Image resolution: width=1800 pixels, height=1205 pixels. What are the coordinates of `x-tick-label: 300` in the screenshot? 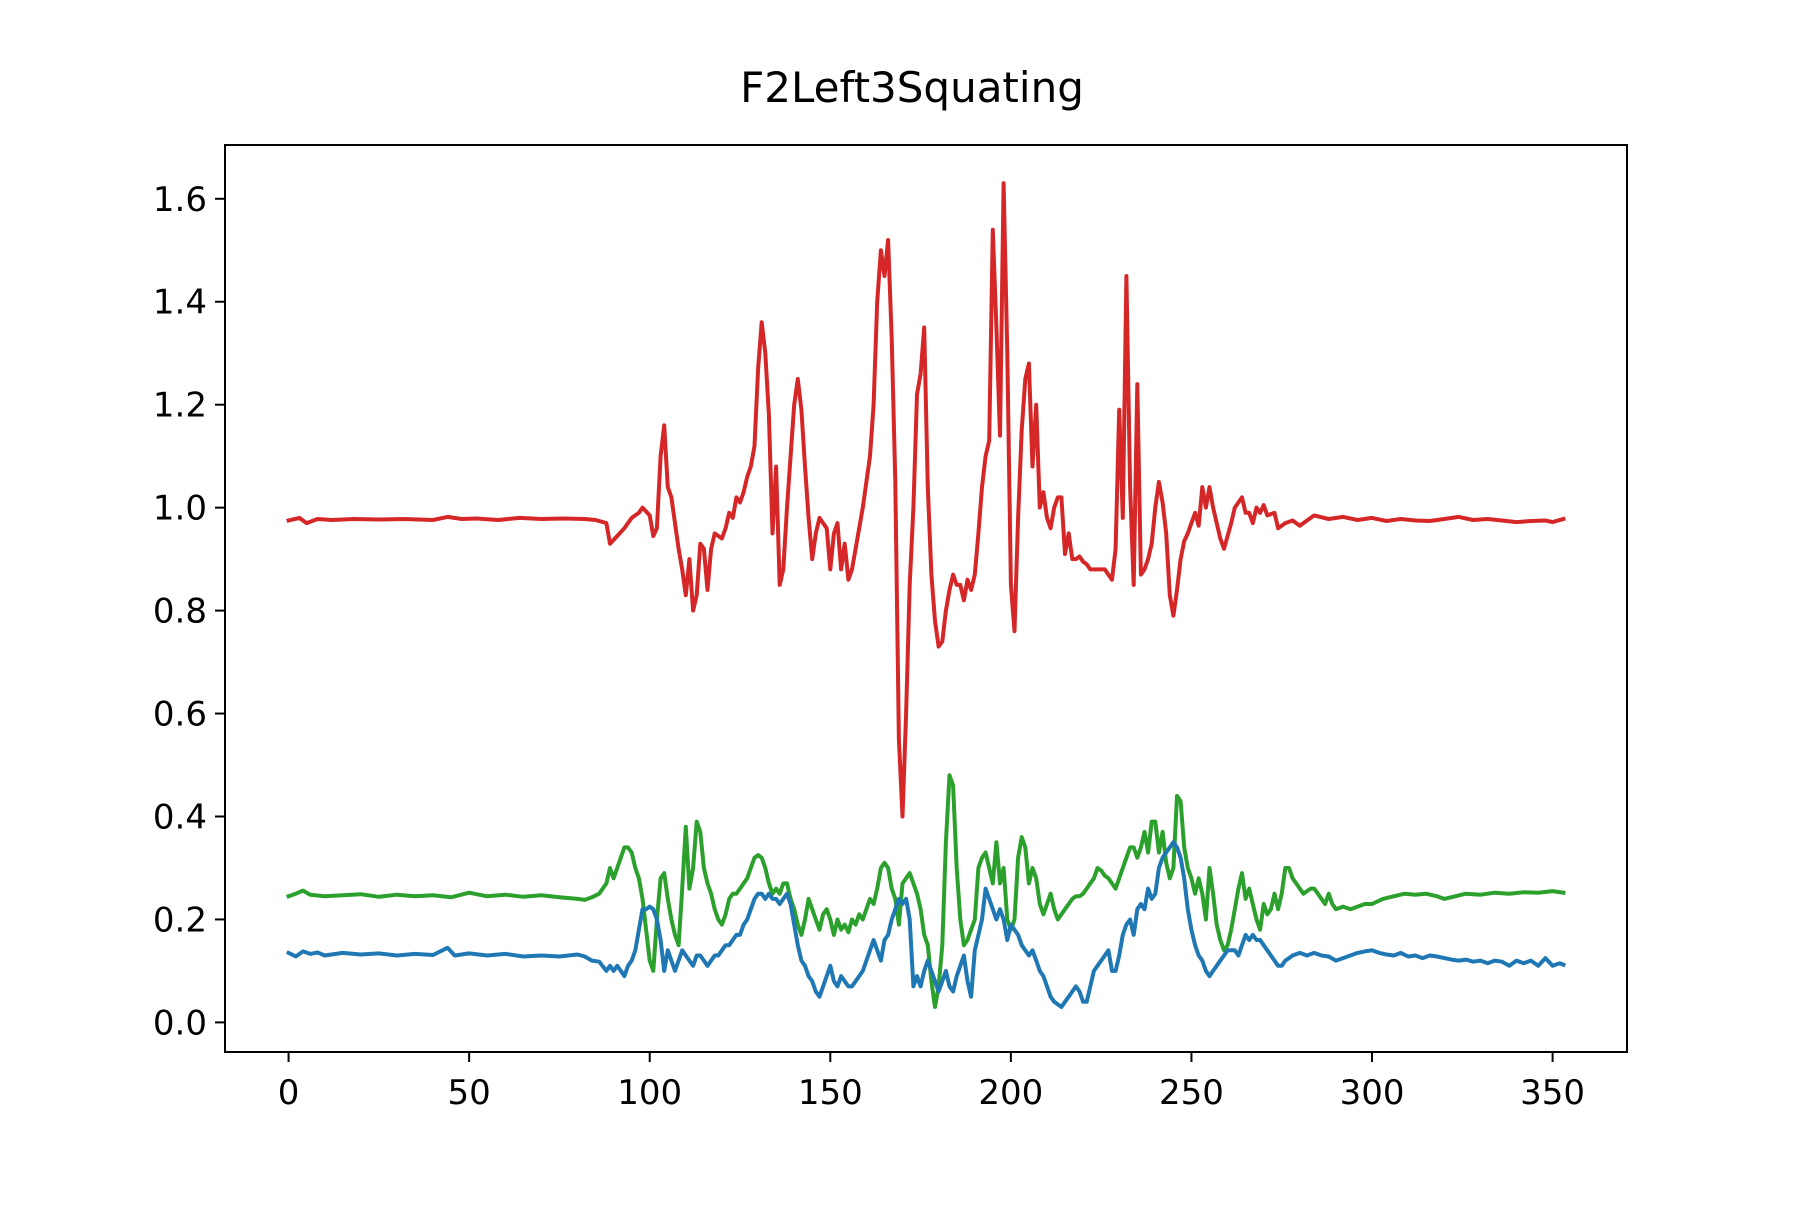 It's located at (1372, 1093).